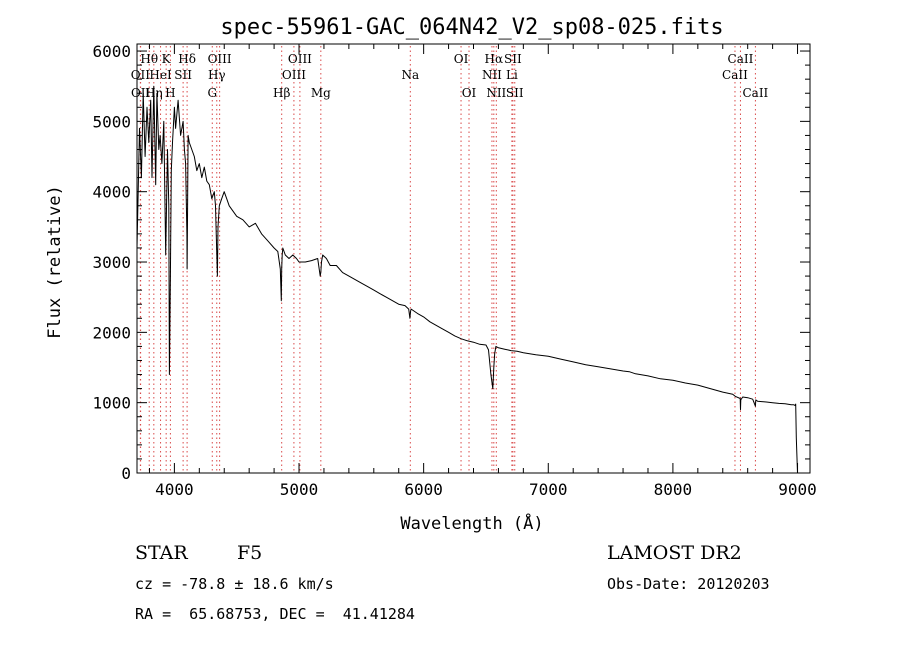 This screenshot has width=900, height=650. I want to click on line-label-4: OIII, so click(300, 59).